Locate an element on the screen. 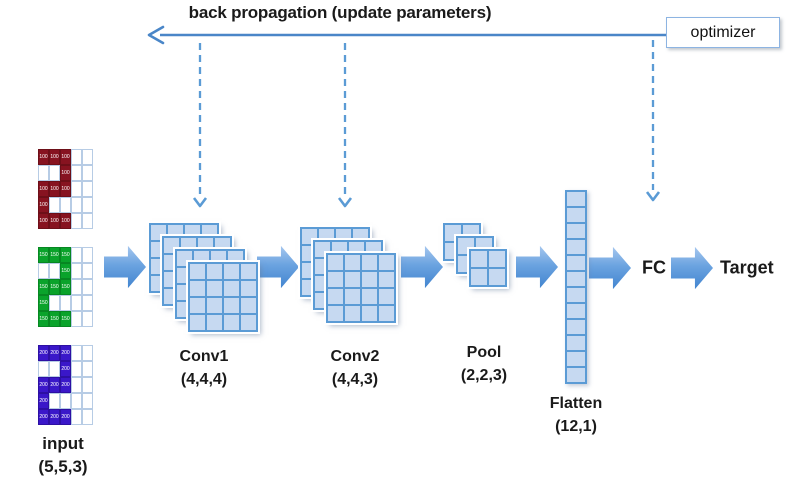 Image resolution: width=790 pixels, height=488 pixels. flow-arrow-conv2-pool is located at coordinates (422, 267).